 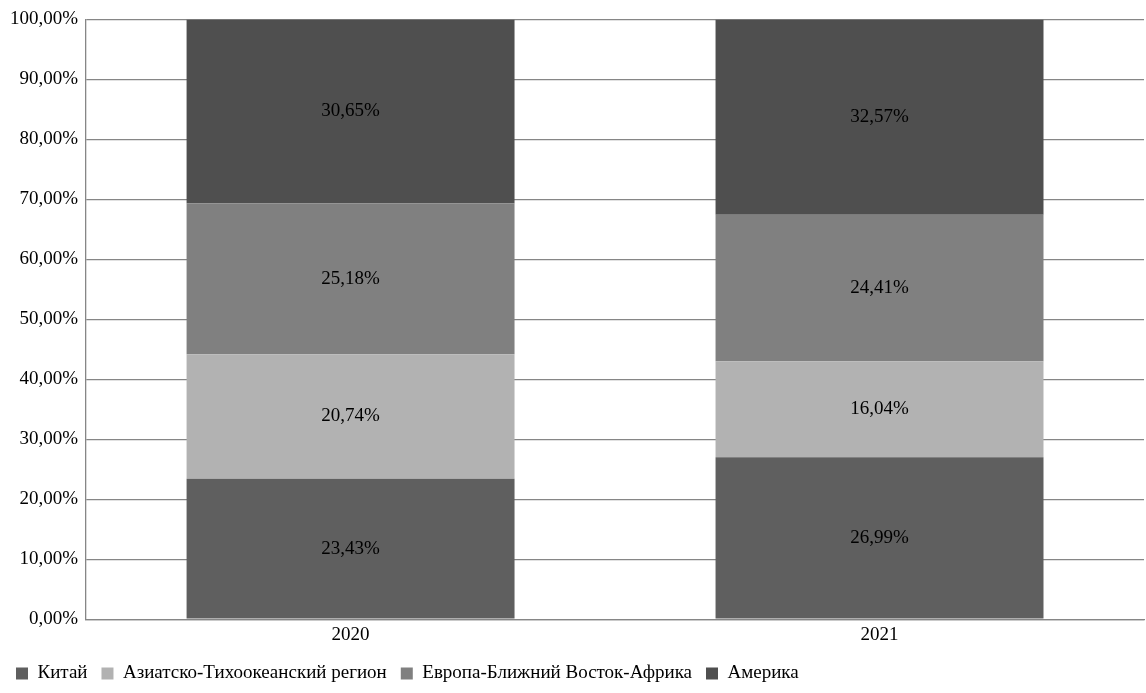 What do you see at coordinates (879, 286) in the screenshot?
I see `data-label: 24,41%` at bounding box center [879, 286].